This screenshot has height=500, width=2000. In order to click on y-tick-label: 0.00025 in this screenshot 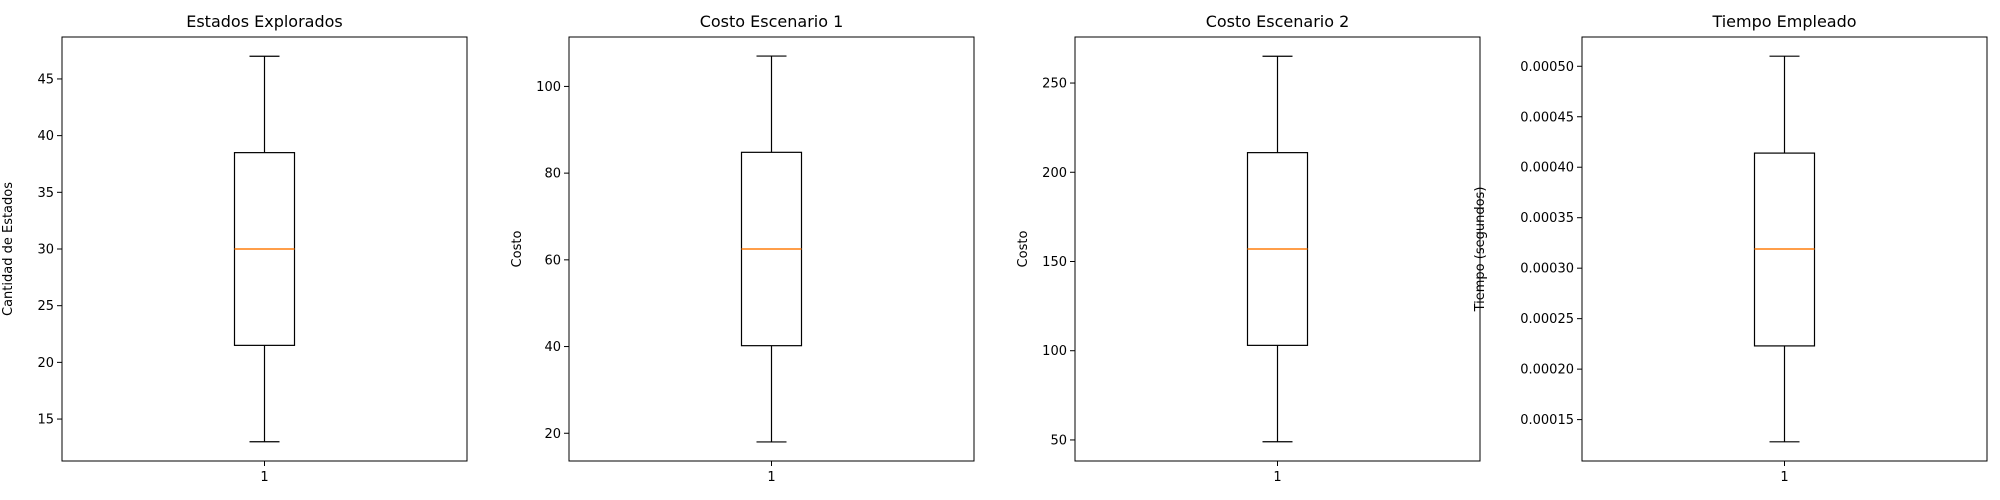, I will do `click(1547, 319)`.